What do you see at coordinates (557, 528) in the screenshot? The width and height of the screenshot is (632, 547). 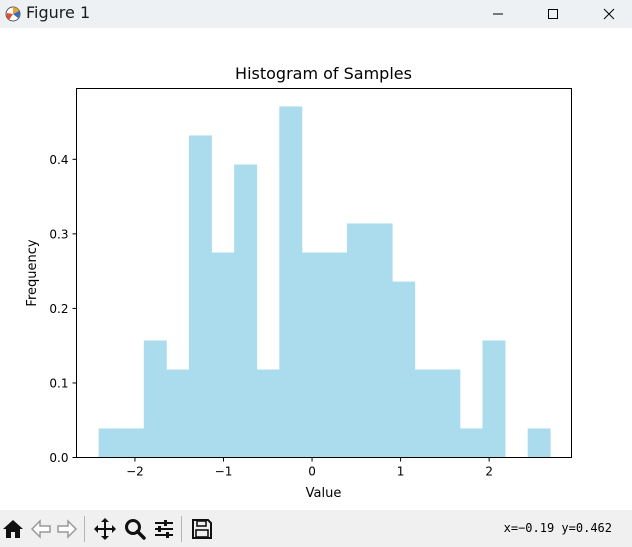 I see `cursor-coordinates: x=−0.19 y=0.462` at bounding box center [557, 528].